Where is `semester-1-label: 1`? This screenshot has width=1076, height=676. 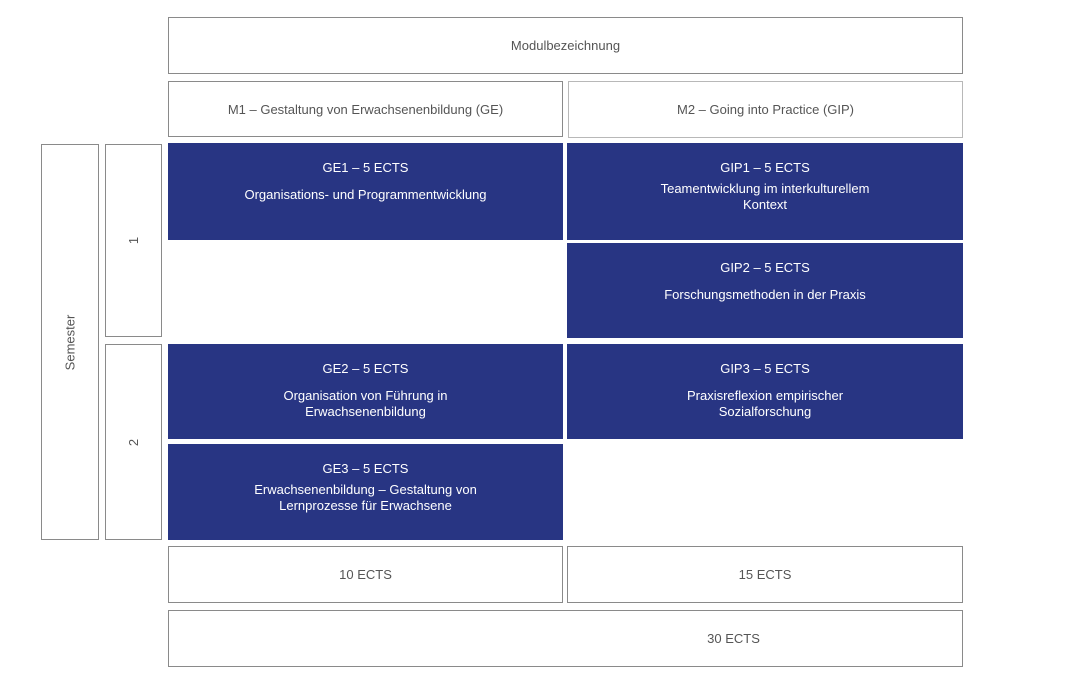 semester-1-label: 1 is located at coordinates (133, 240).